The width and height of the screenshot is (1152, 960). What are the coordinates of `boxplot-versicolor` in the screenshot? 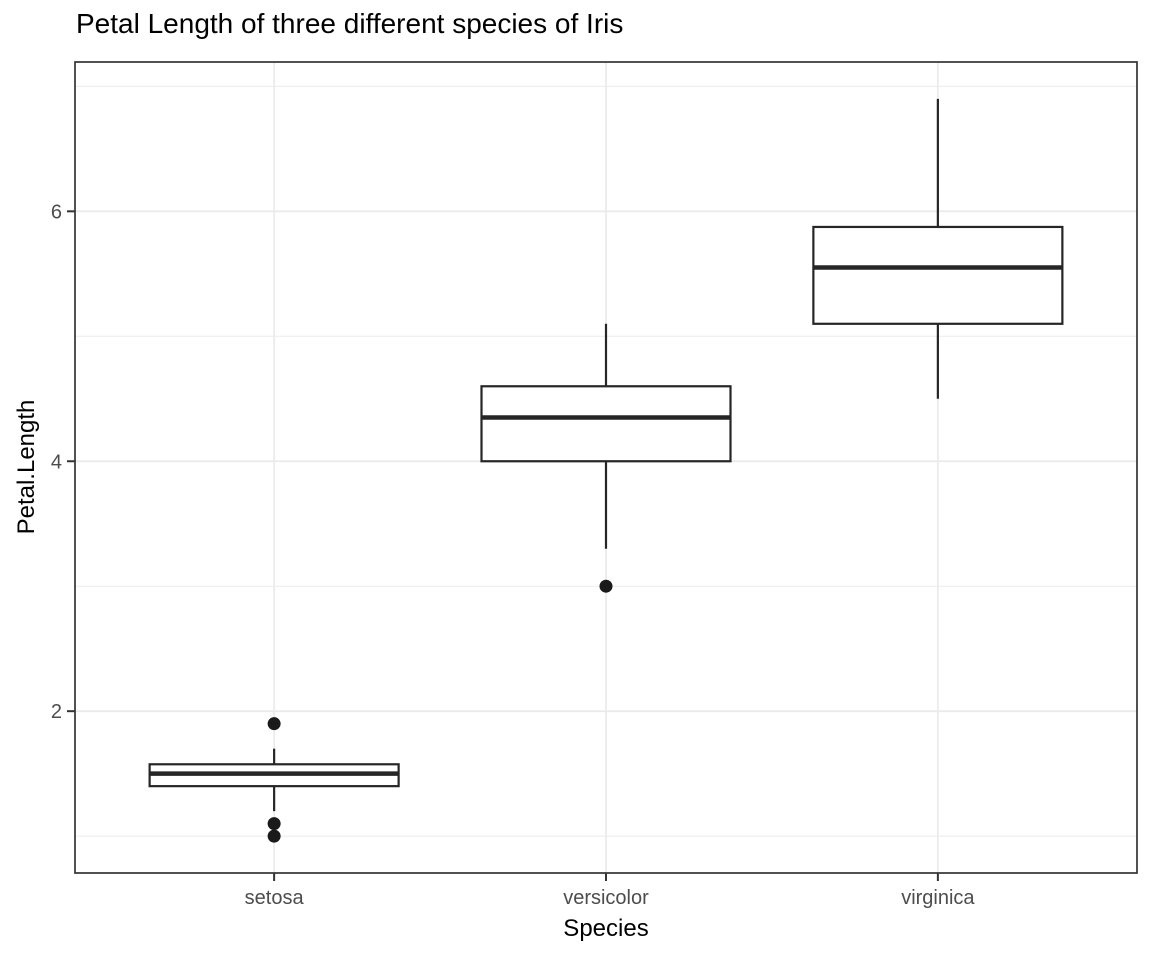 It's located at (606, 458).